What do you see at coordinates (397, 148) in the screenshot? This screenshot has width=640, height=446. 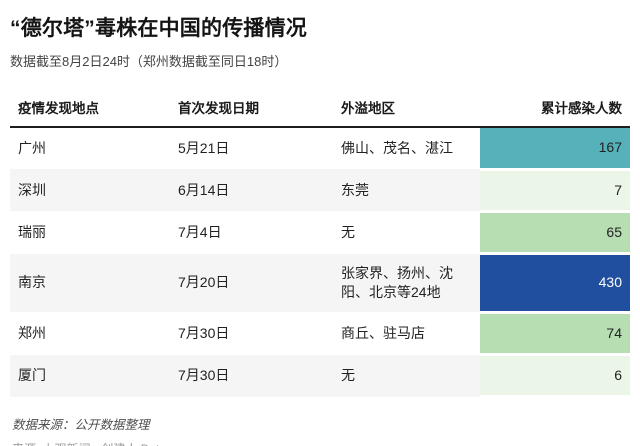 I see `cell-spillover: 佛山、茂名、湛江` at bounding box center [397, 148].